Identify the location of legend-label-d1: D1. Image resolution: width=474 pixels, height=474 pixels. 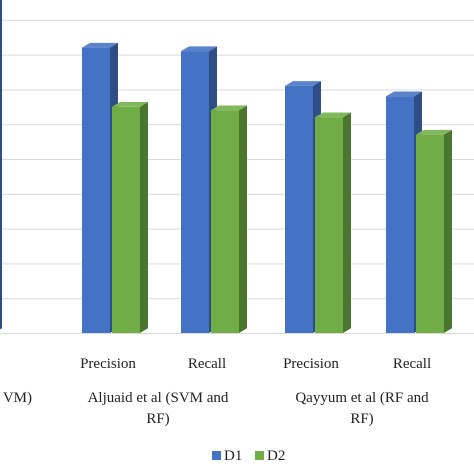
(233, 456).